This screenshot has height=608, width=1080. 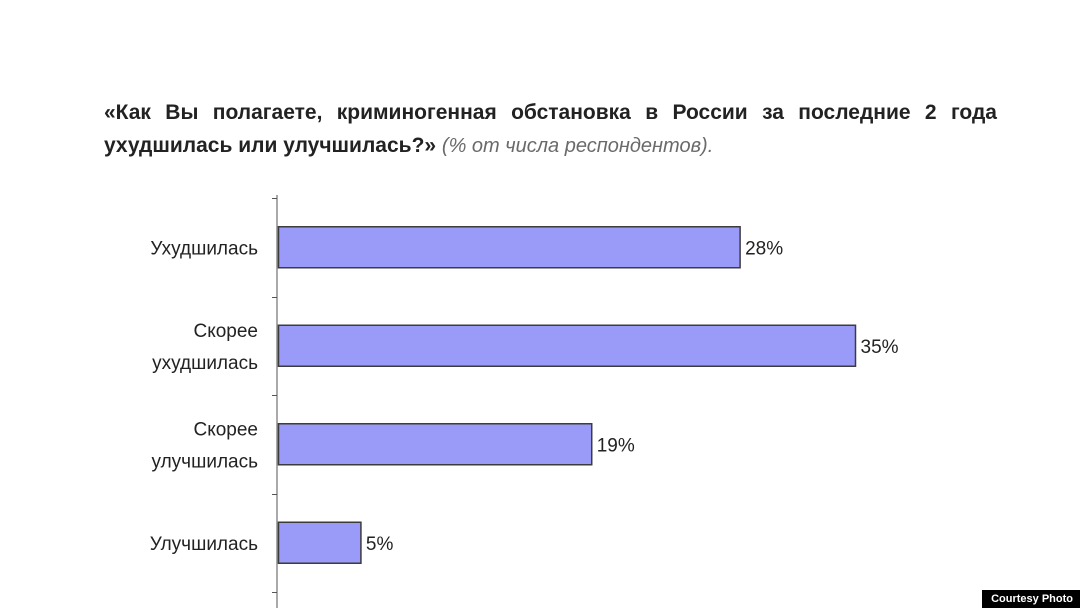 What do you see at coordinates (380, 544) in the screenshot?
I see `data-label: 5%` at bounding box center [380, 544].